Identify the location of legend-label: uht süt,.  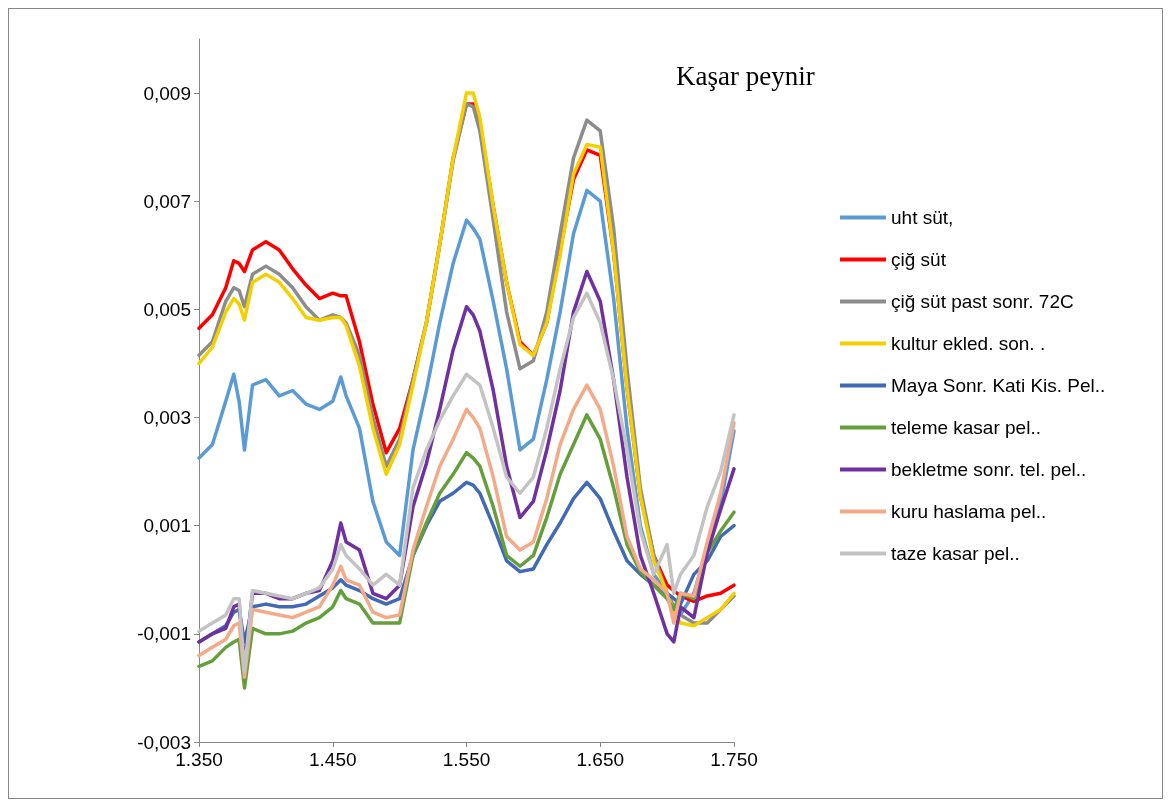
(922, 217).